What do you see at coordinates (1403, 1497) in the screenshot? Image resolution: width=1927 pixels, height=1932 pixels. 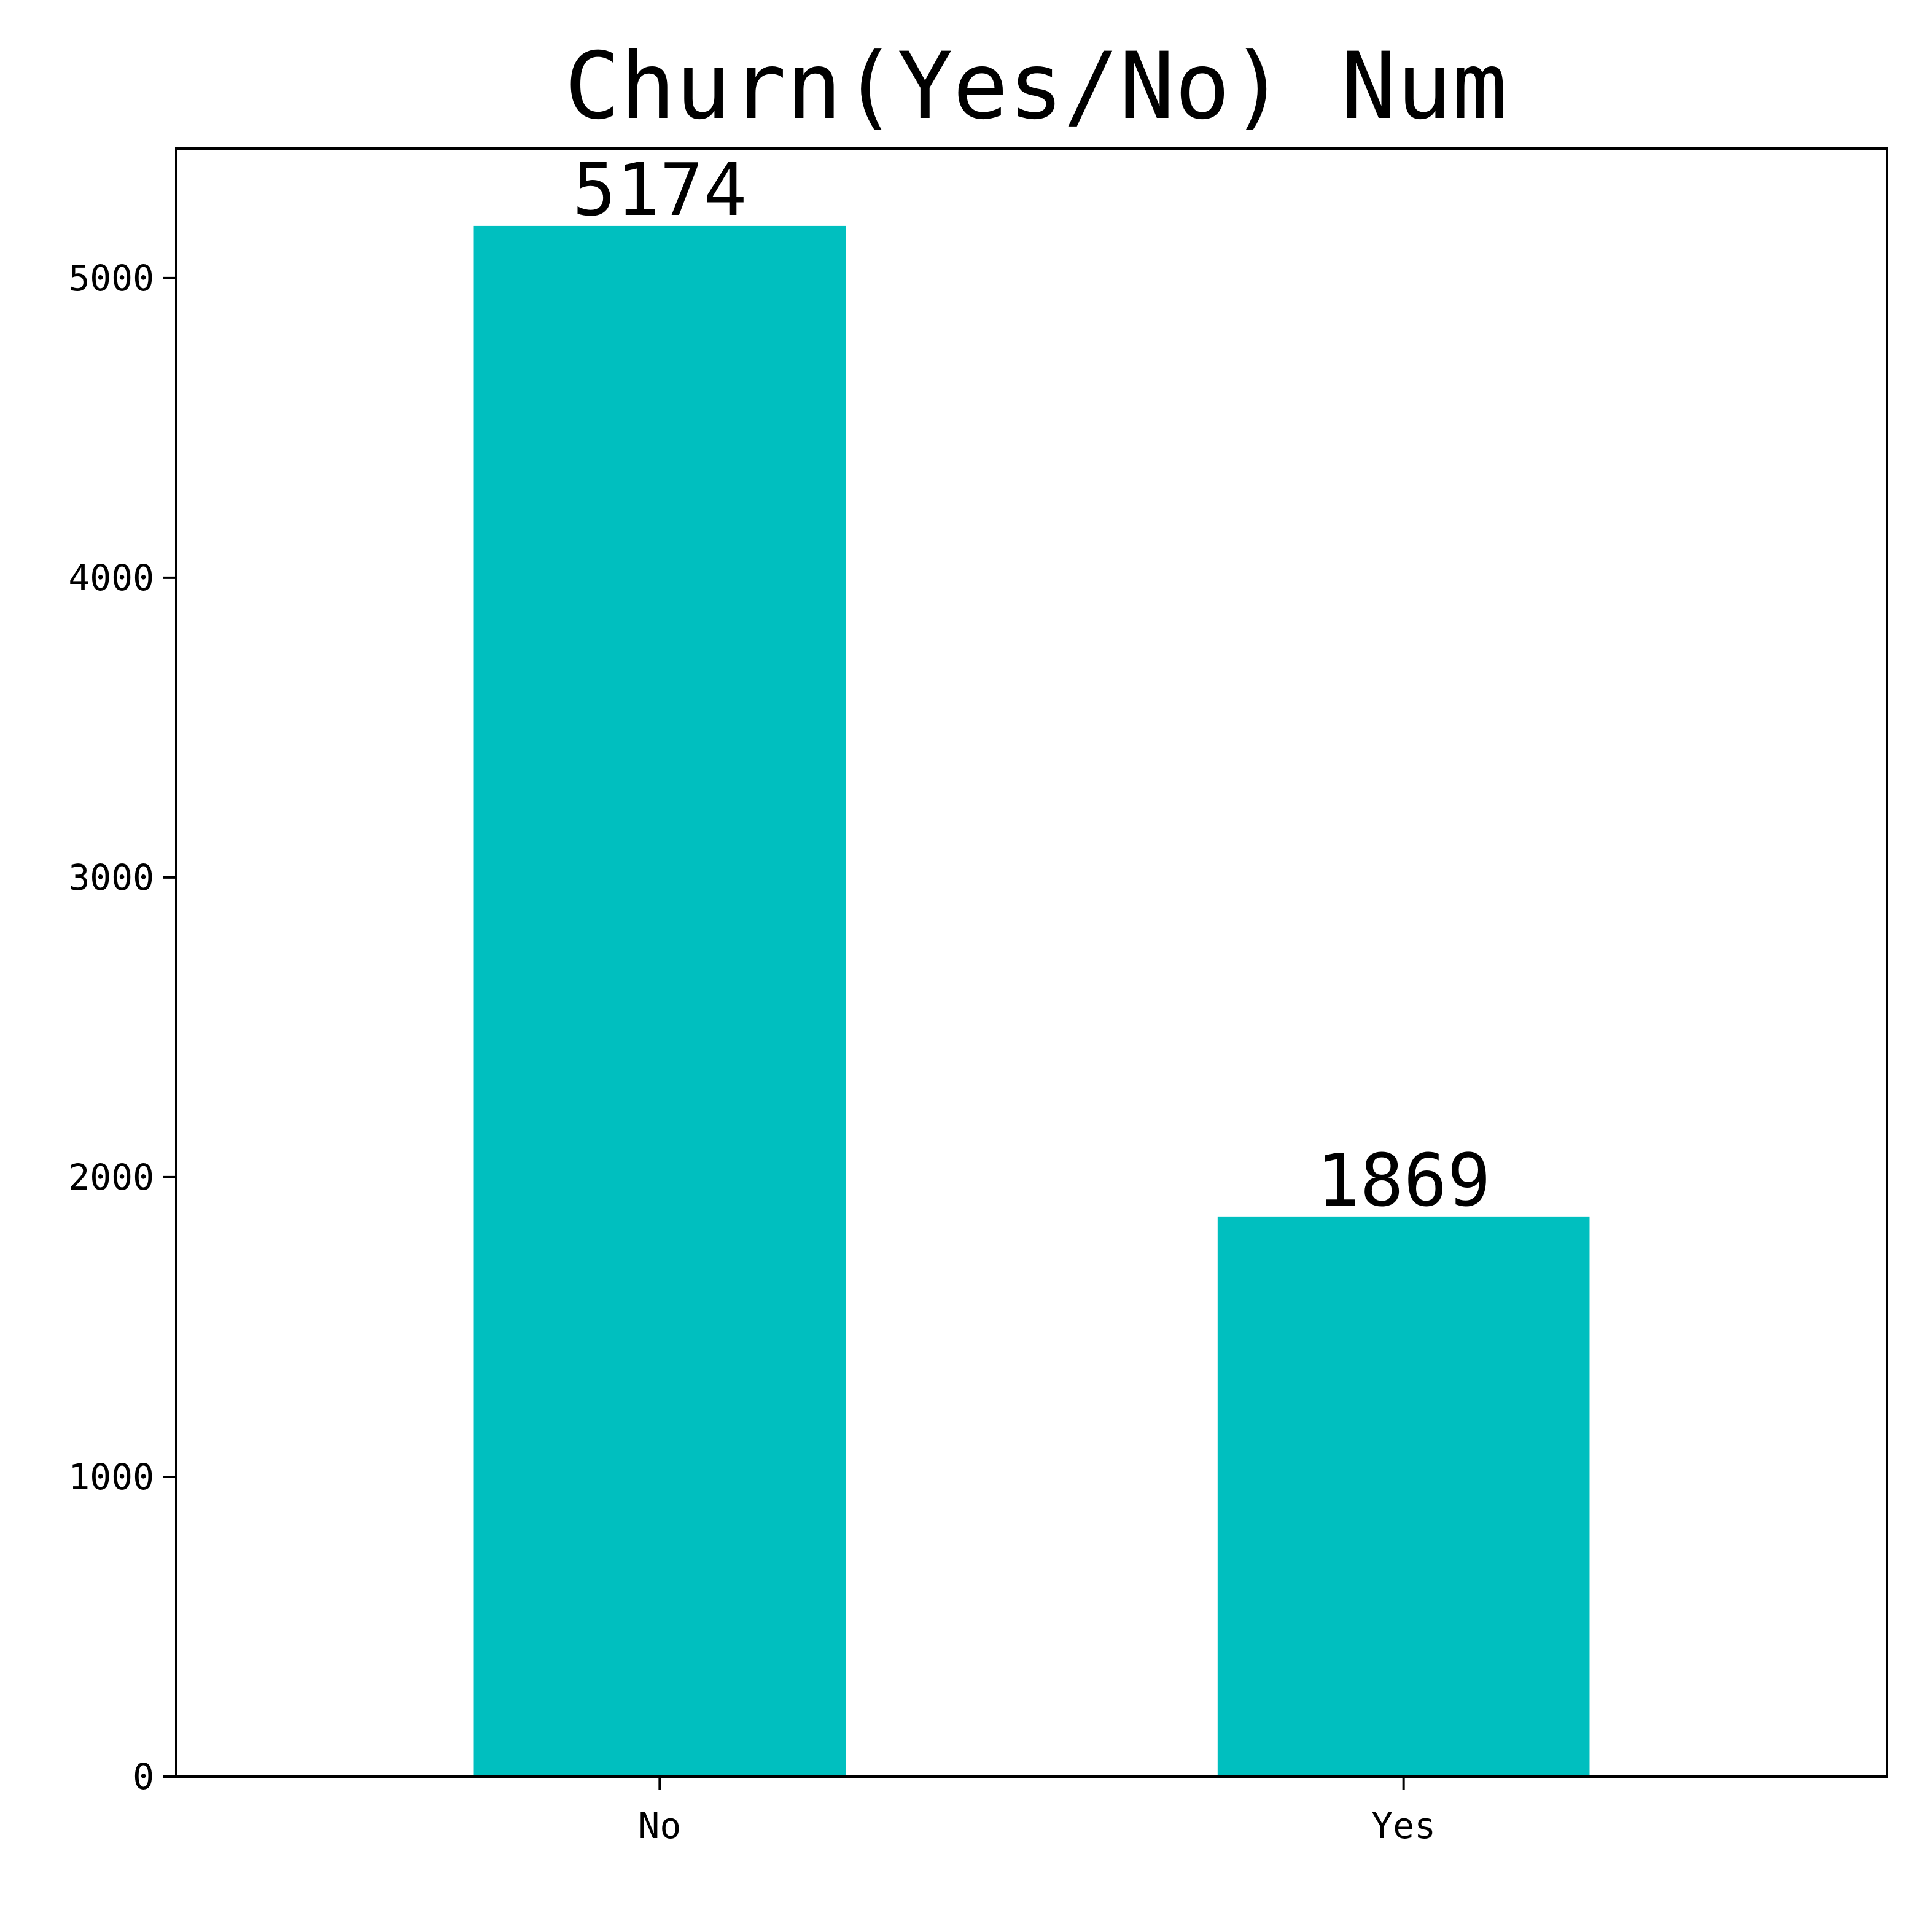 I see `bar-yes` at bounding box center [1403, 1497].